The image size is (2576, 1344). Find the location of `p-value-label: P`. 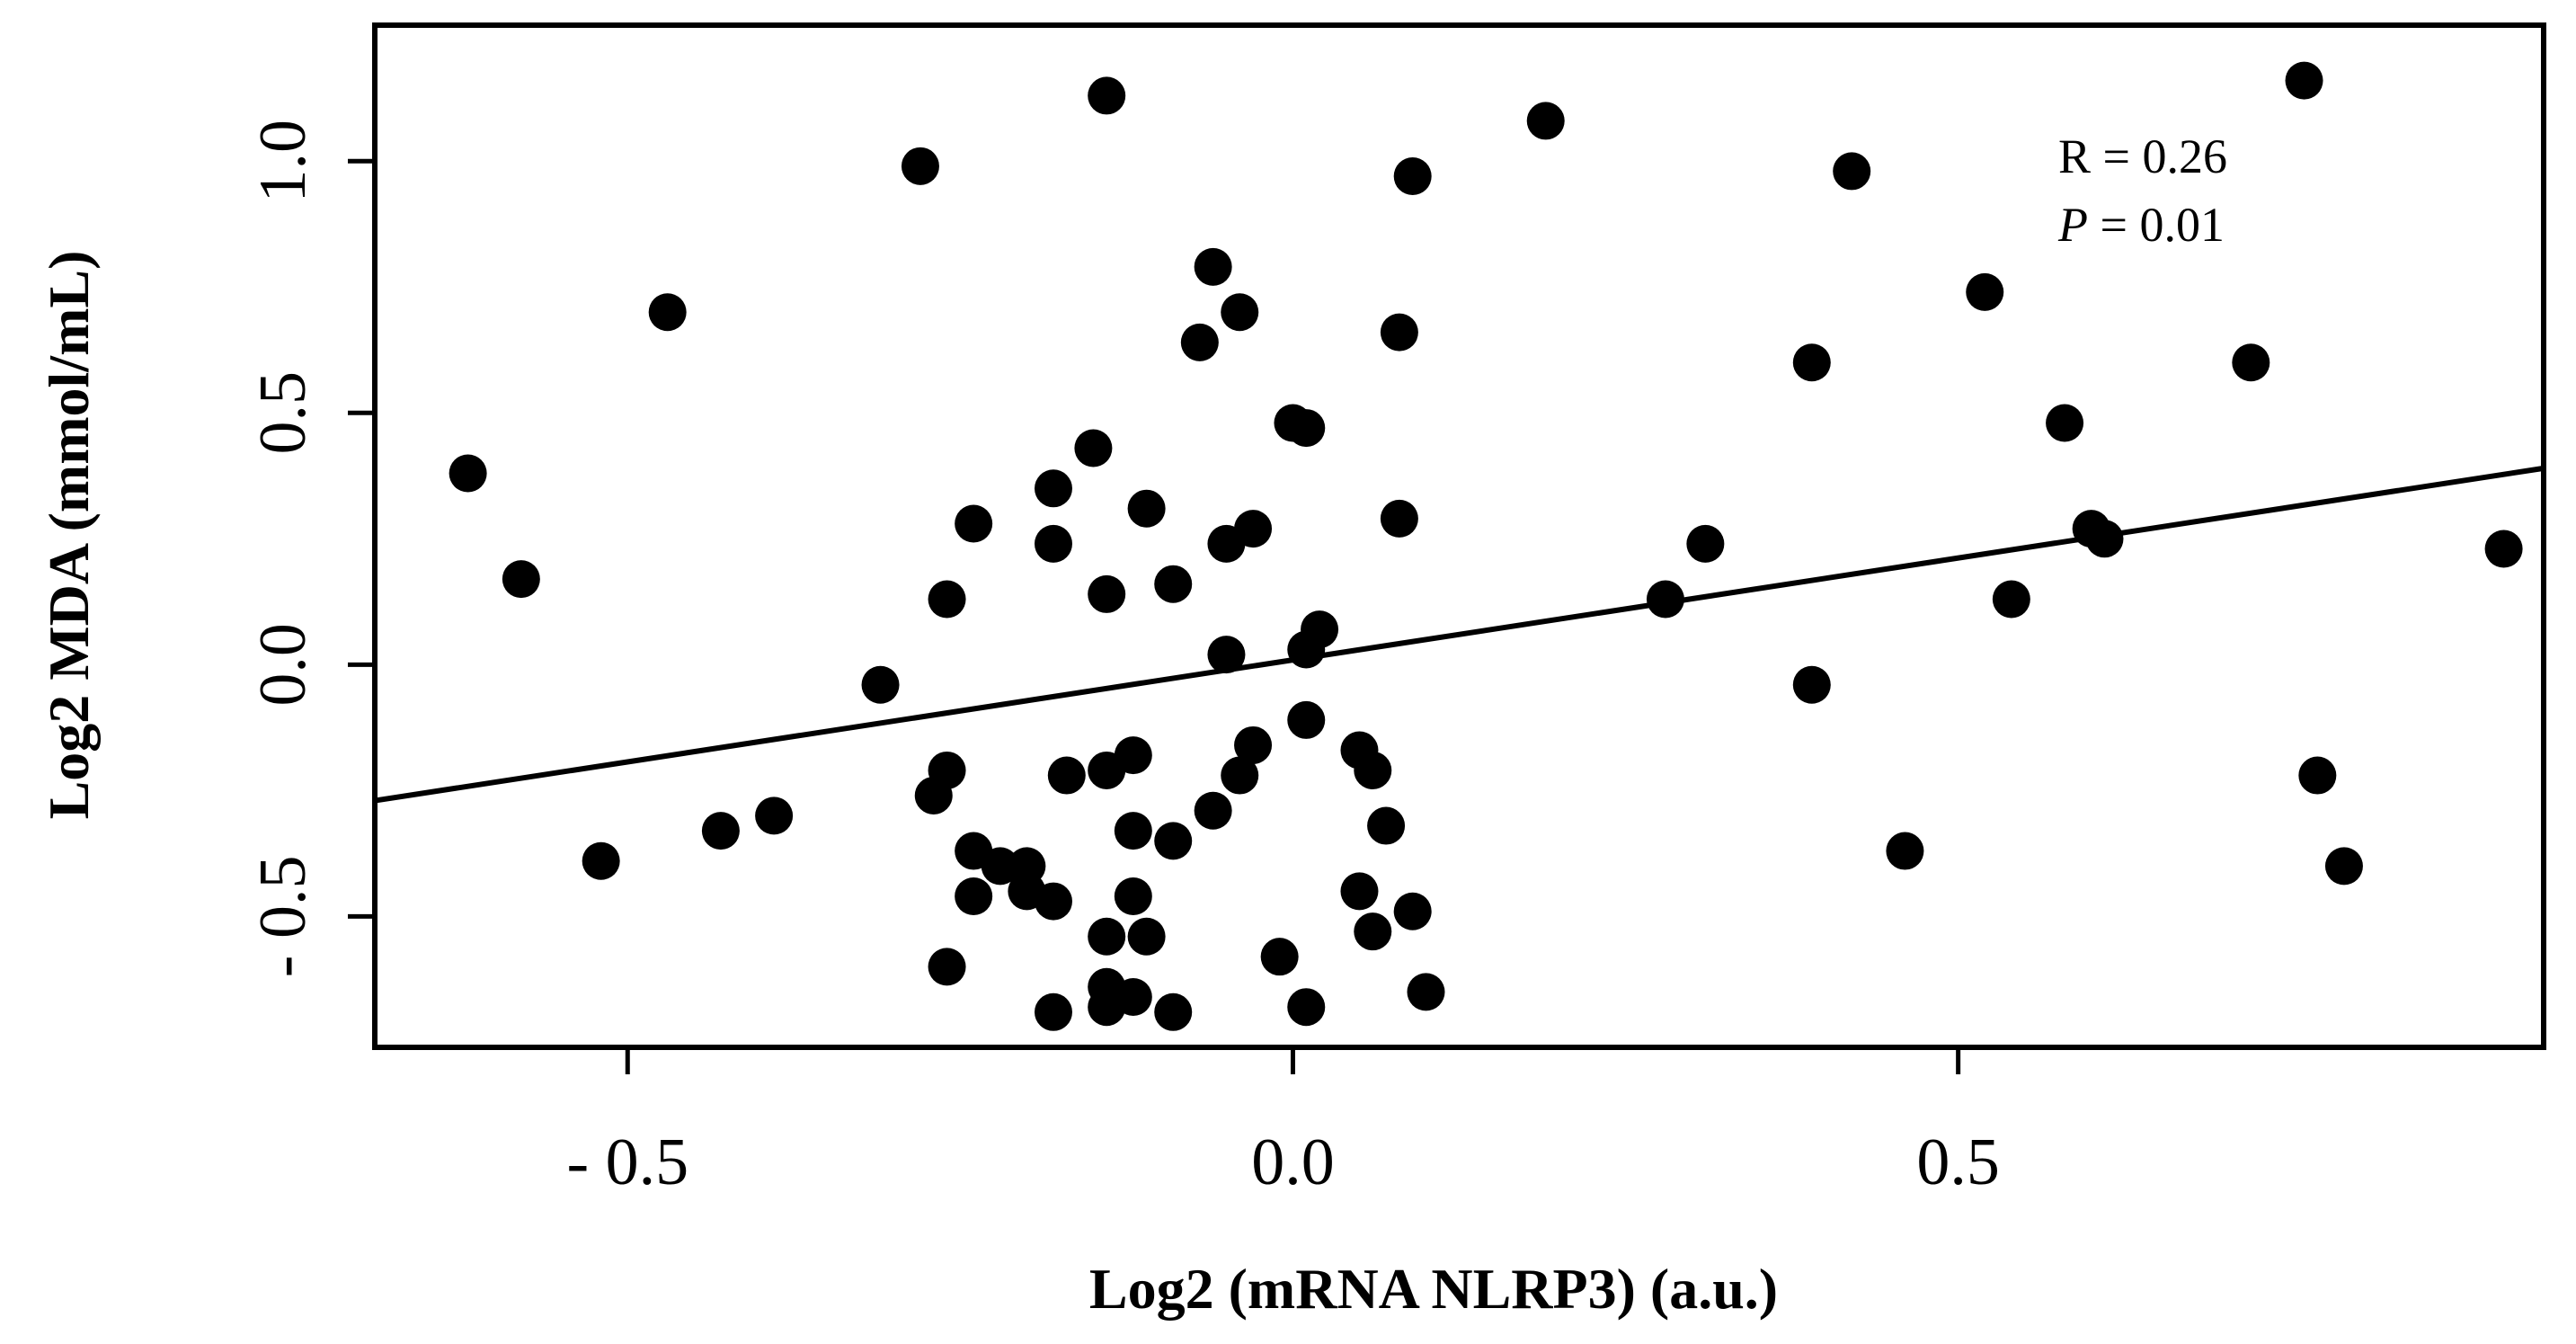

p-value-label: P is located at coordinates (2072, 225).